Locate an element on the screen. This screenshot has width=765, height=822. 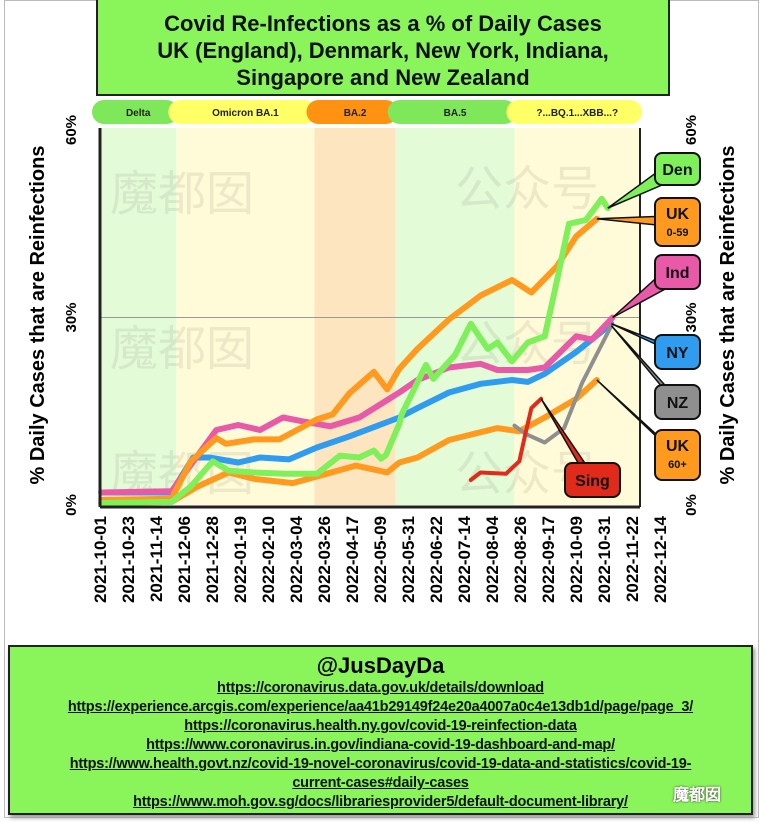
x-tick-label: 2022-10-09 is located at coordinates (576, 559).